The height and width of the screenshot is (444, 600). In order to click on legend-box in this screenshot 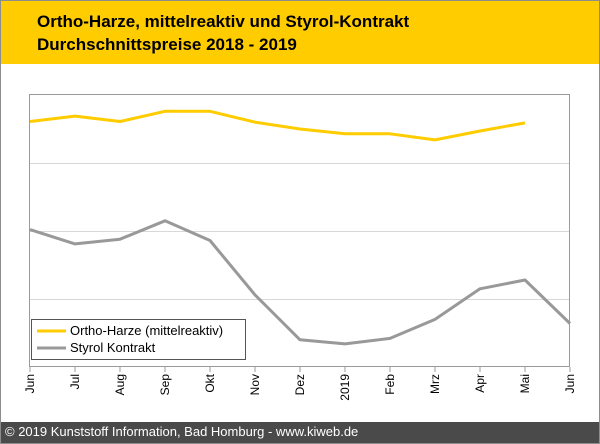, I will do `click(138, 339)`.